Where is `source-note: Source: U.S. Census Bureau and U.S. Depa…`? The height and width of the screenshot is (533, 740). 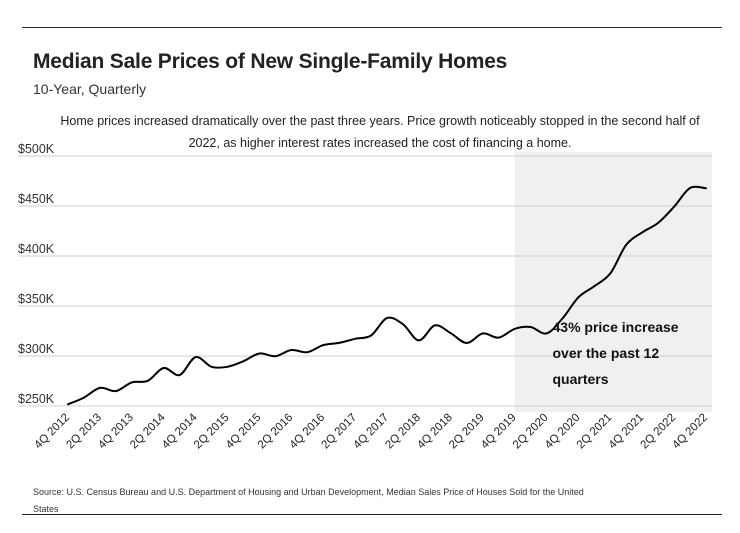 source-note: Source: U.S. Census Bureau and U.S. Depa… is located at coordinates (308, 500).